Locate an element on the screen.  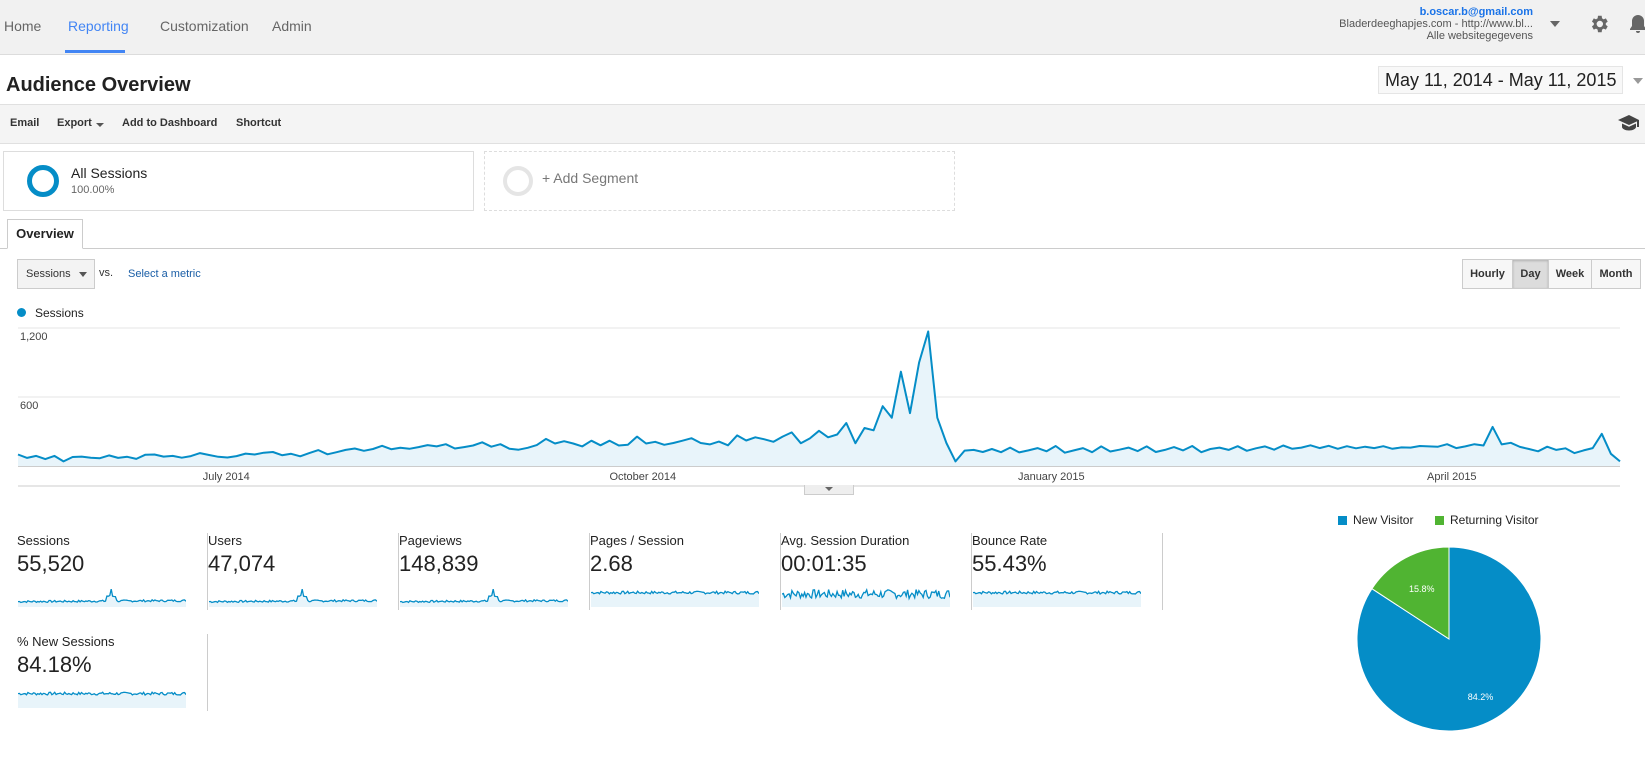
metric-value: 148,839 is located at coordinates (439, 563).